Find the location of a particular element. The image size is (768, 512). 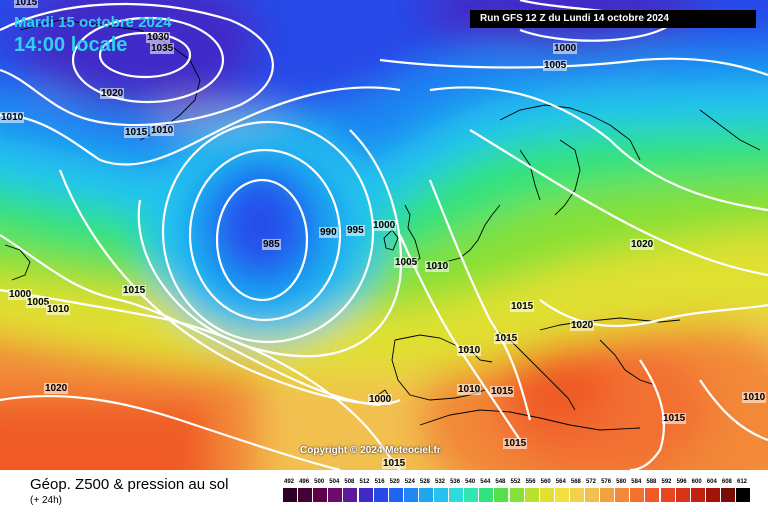

legend-label: 544 is located at coordinates (485, 482).